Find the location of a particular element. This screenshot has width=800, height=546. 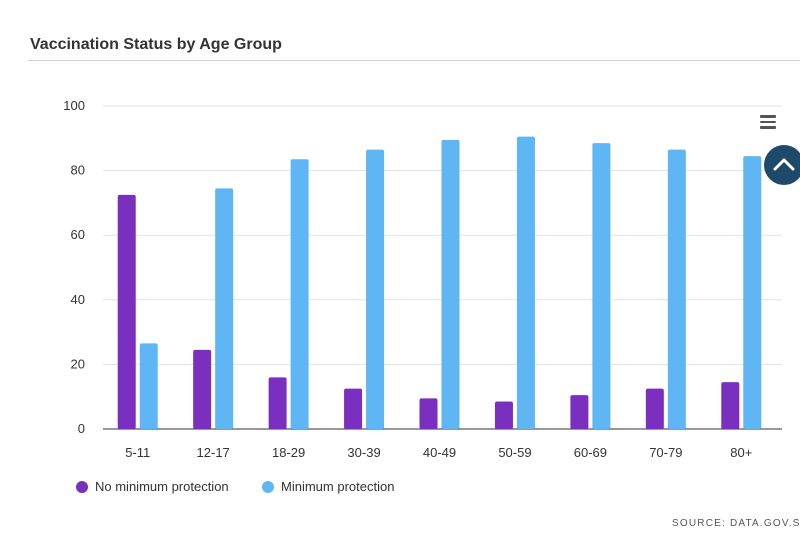

x-tick-label: 70-79 is located at coordinates (665, 452).